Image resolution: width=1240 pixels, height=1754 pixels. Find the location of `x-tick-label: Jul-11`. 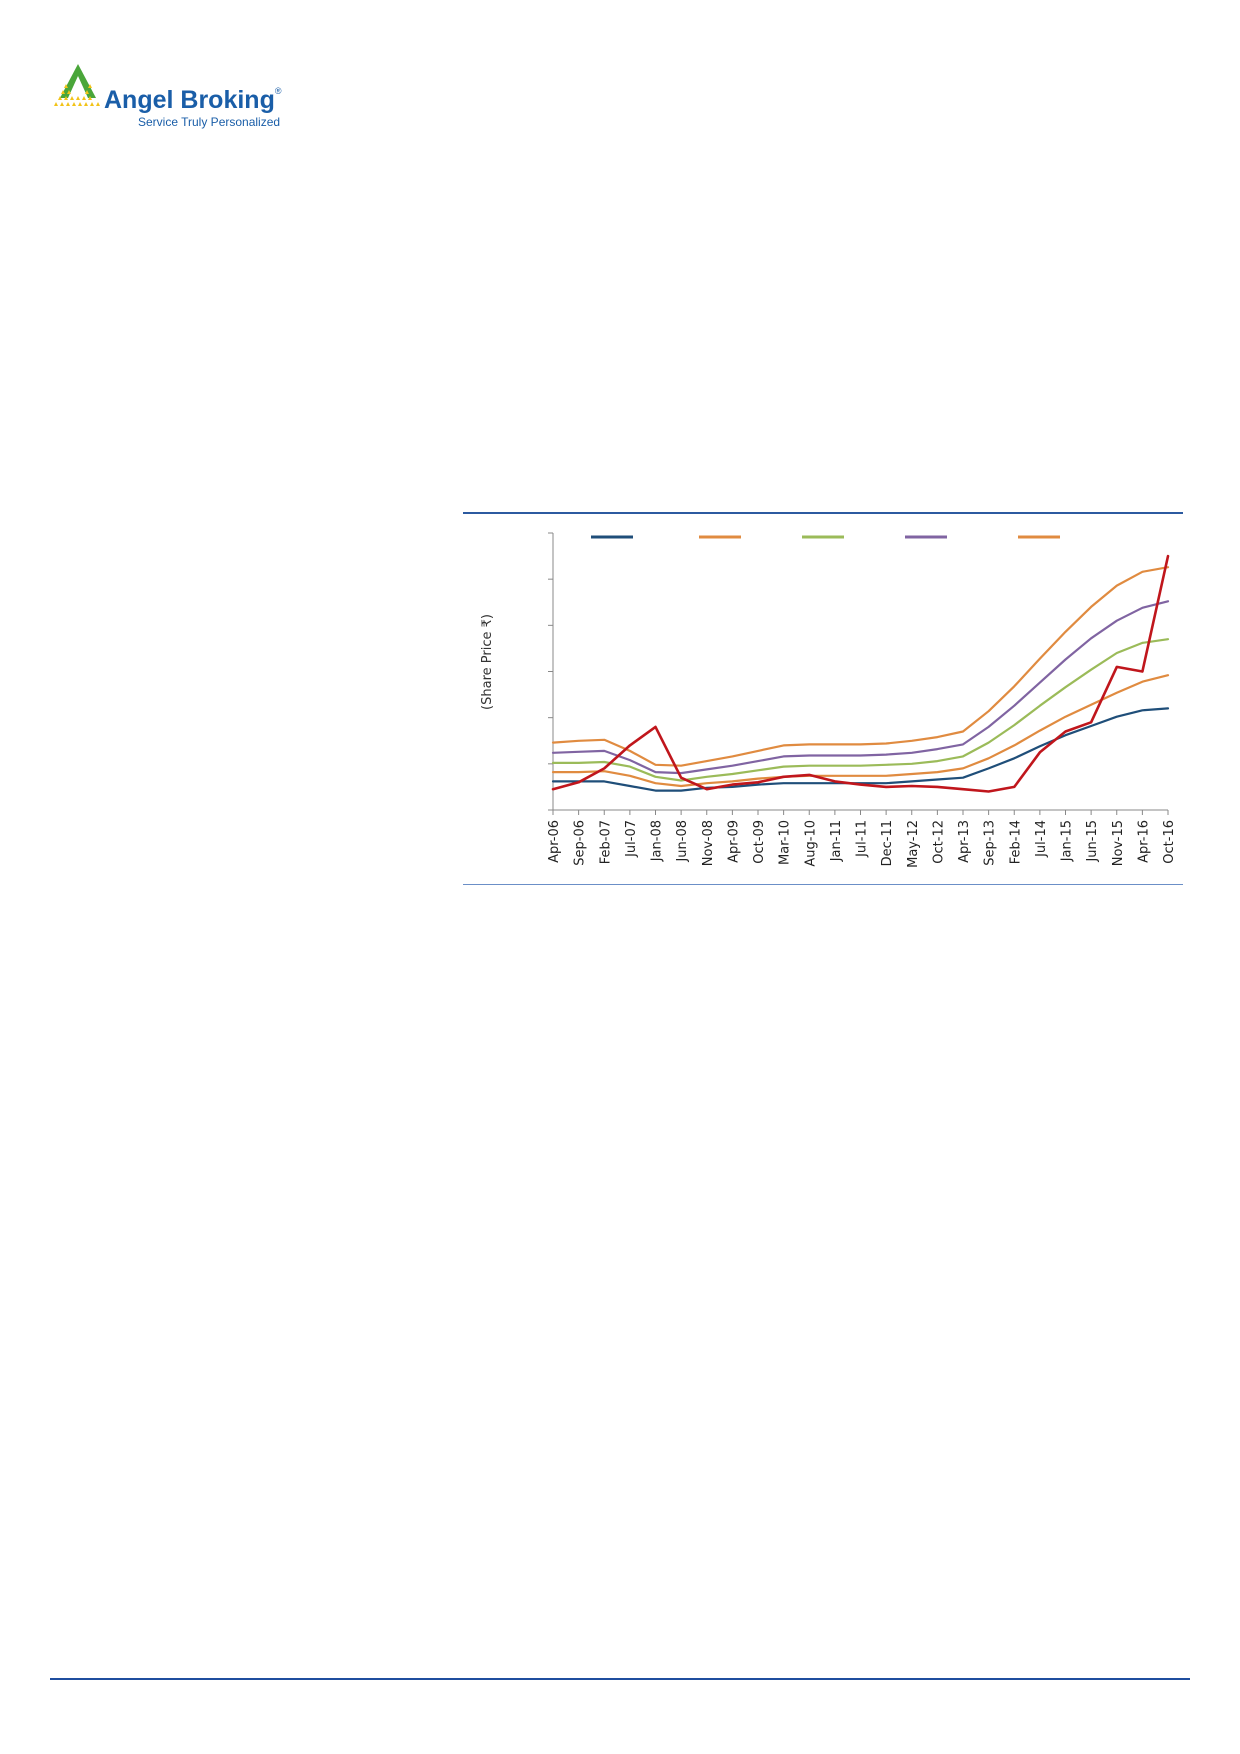

x-tick-label: Jul-11 is located at coordinates (862, 839).